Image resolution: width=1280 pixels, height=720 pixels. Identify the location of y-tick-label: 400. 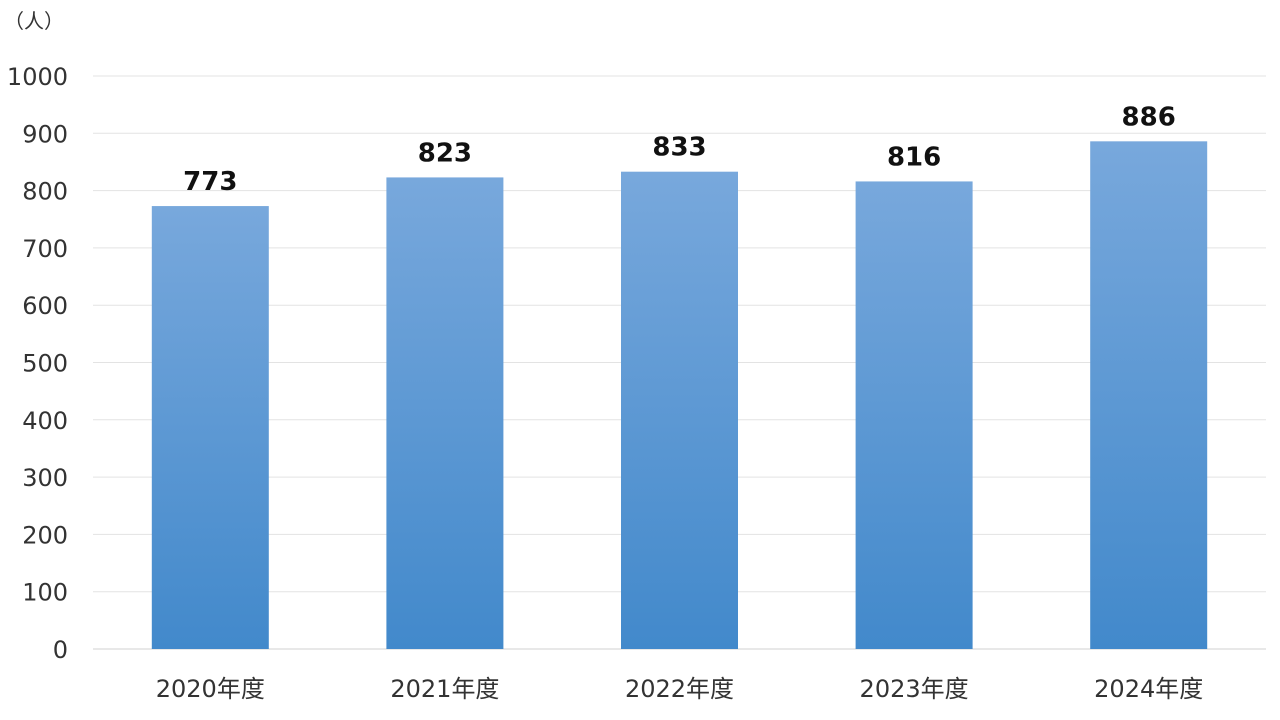
(45, 421).